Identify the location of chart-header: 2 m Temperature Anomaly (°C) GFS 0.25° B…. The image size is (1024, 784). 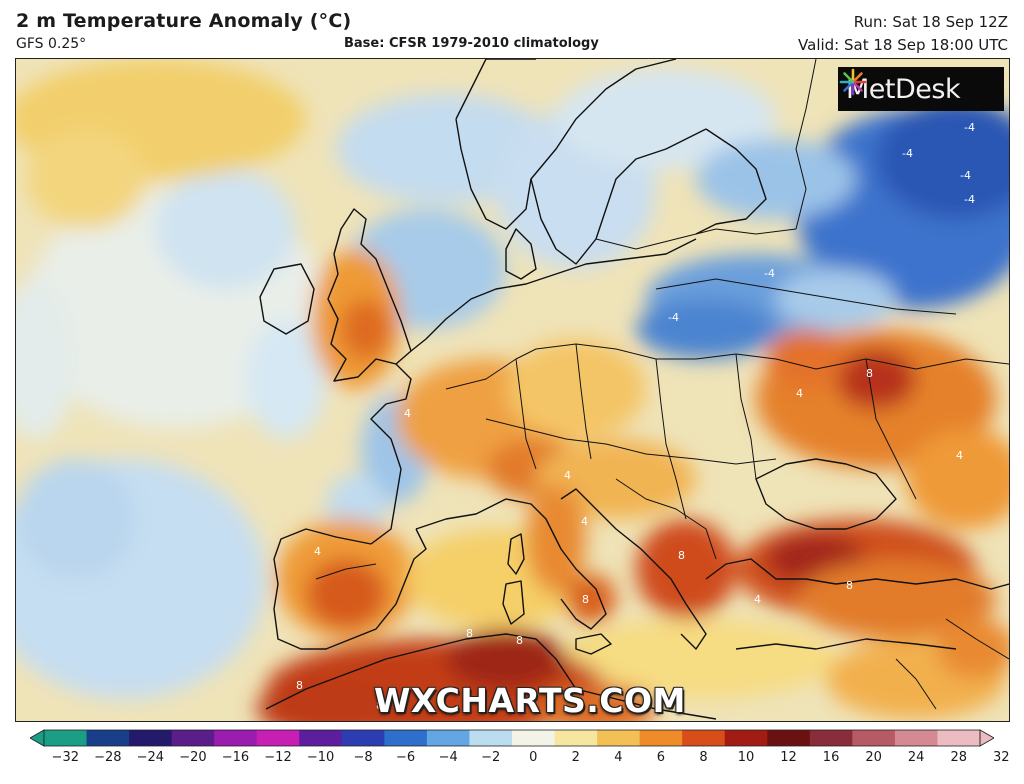
(512, 30).